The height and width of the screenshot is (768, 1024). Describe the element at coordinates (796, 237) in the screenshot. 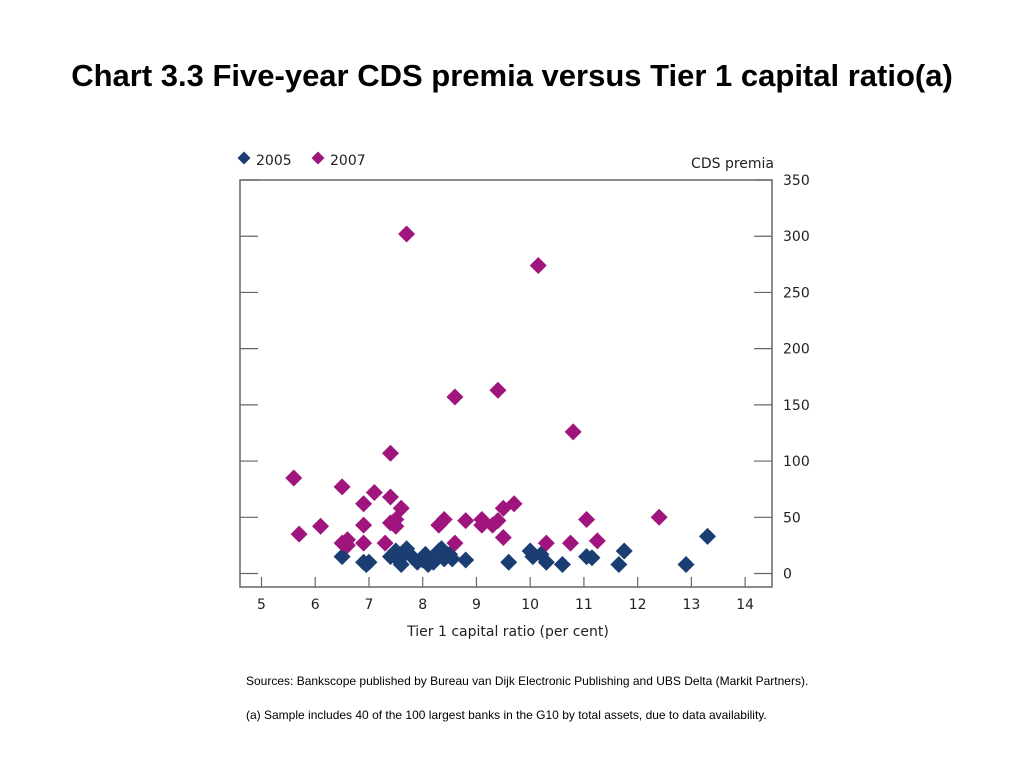

I see `y-tick-label: 300` at that location.